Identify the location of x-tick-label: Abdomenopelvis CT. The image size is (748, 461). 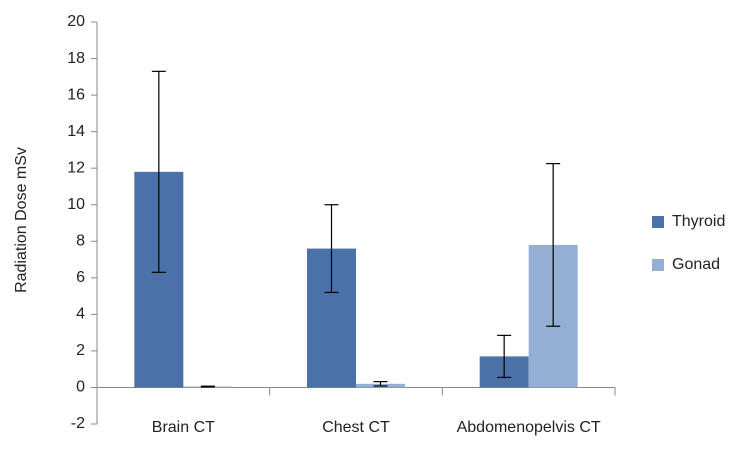
(528, 427).